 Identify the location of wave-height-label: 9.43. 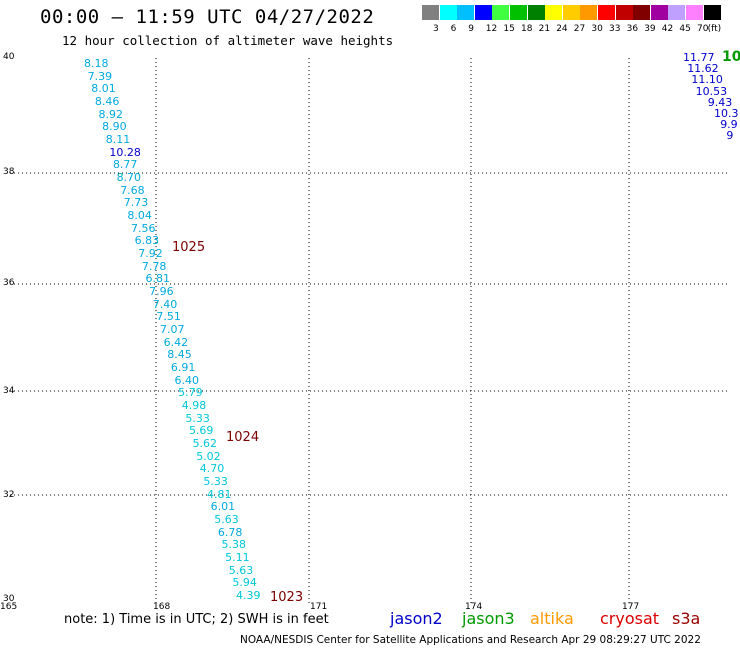
(720, 102).